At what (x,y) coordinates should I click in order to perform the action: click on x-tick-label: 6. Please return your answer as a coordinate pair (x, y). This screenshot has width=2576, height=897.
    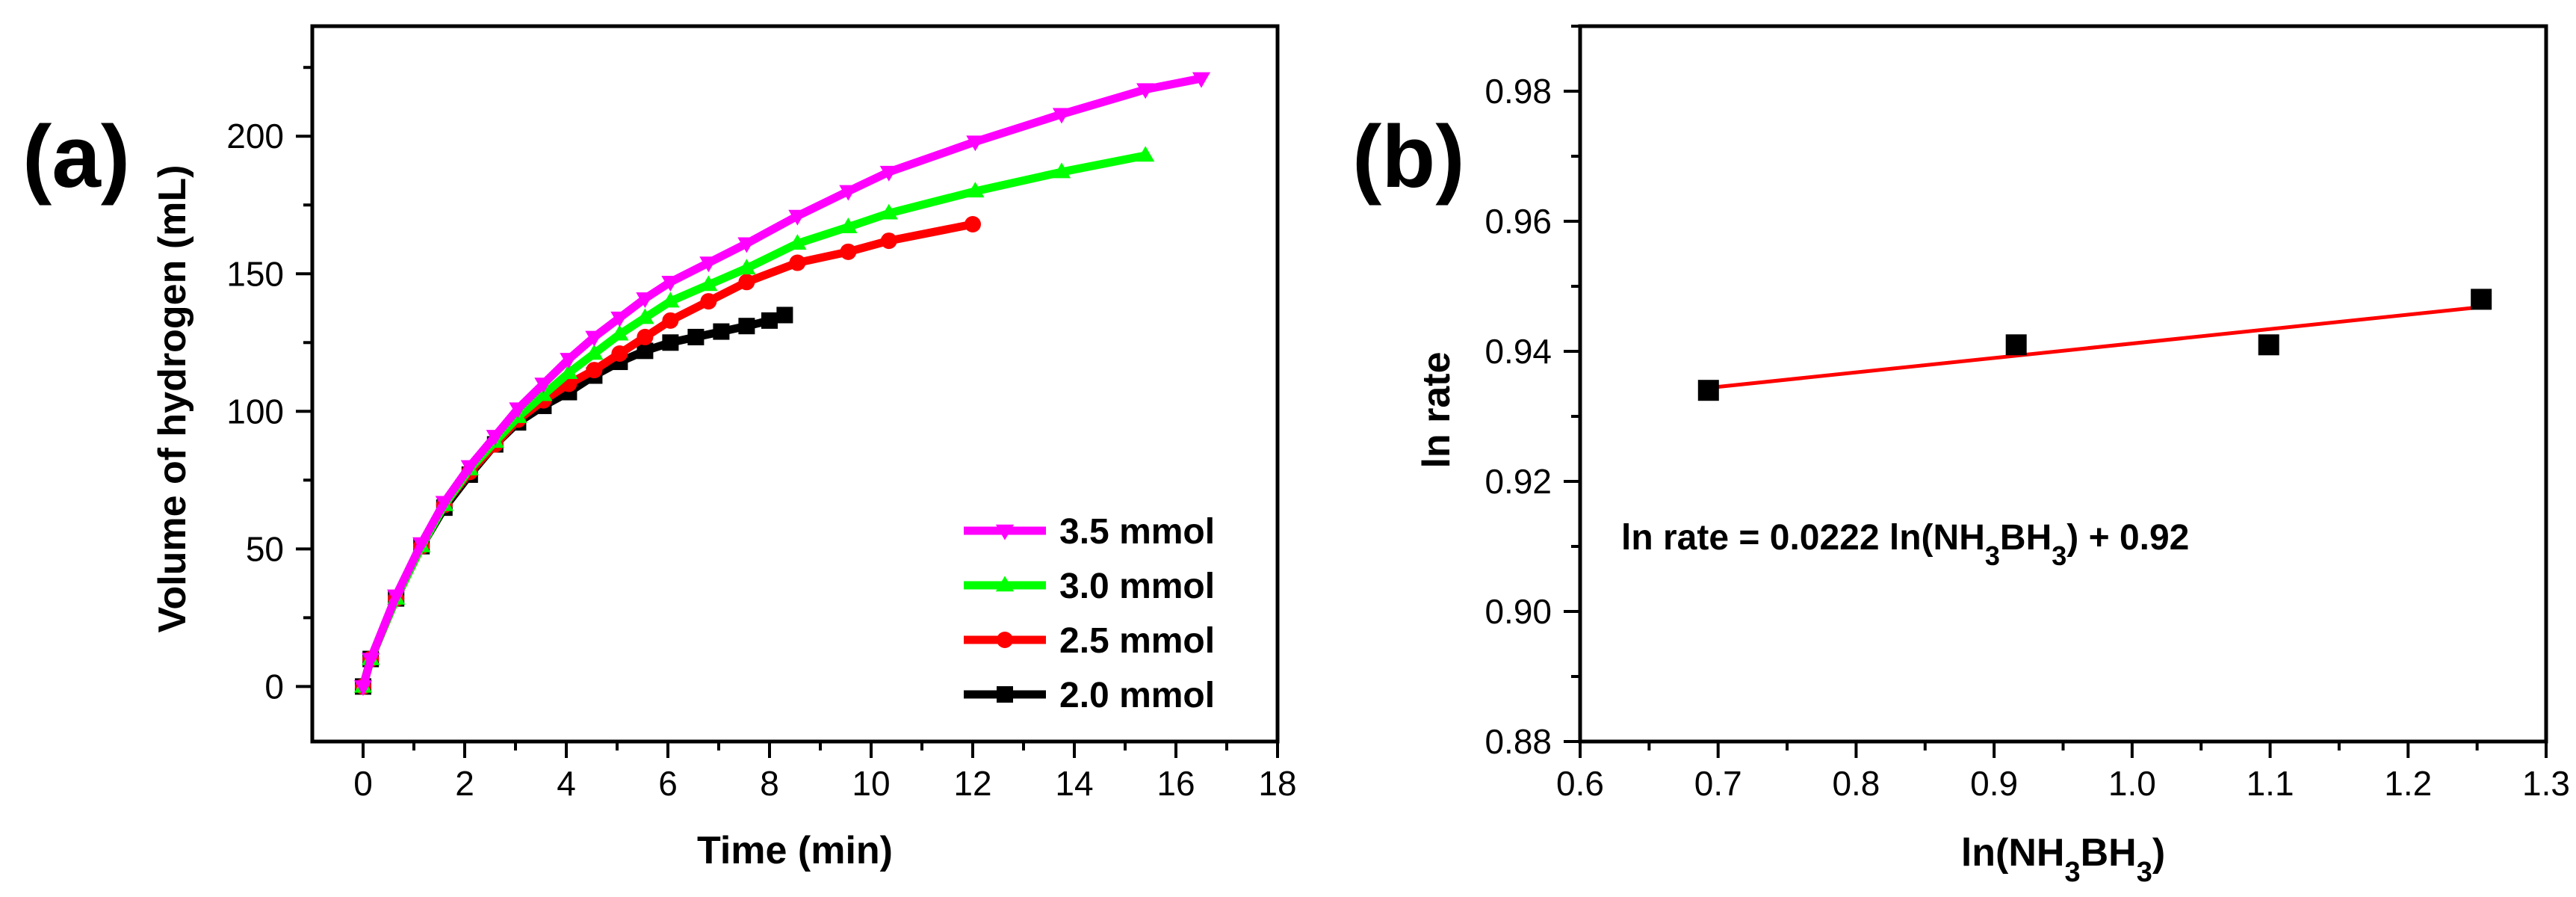
    Looking at the image, I should click on (668, 784).